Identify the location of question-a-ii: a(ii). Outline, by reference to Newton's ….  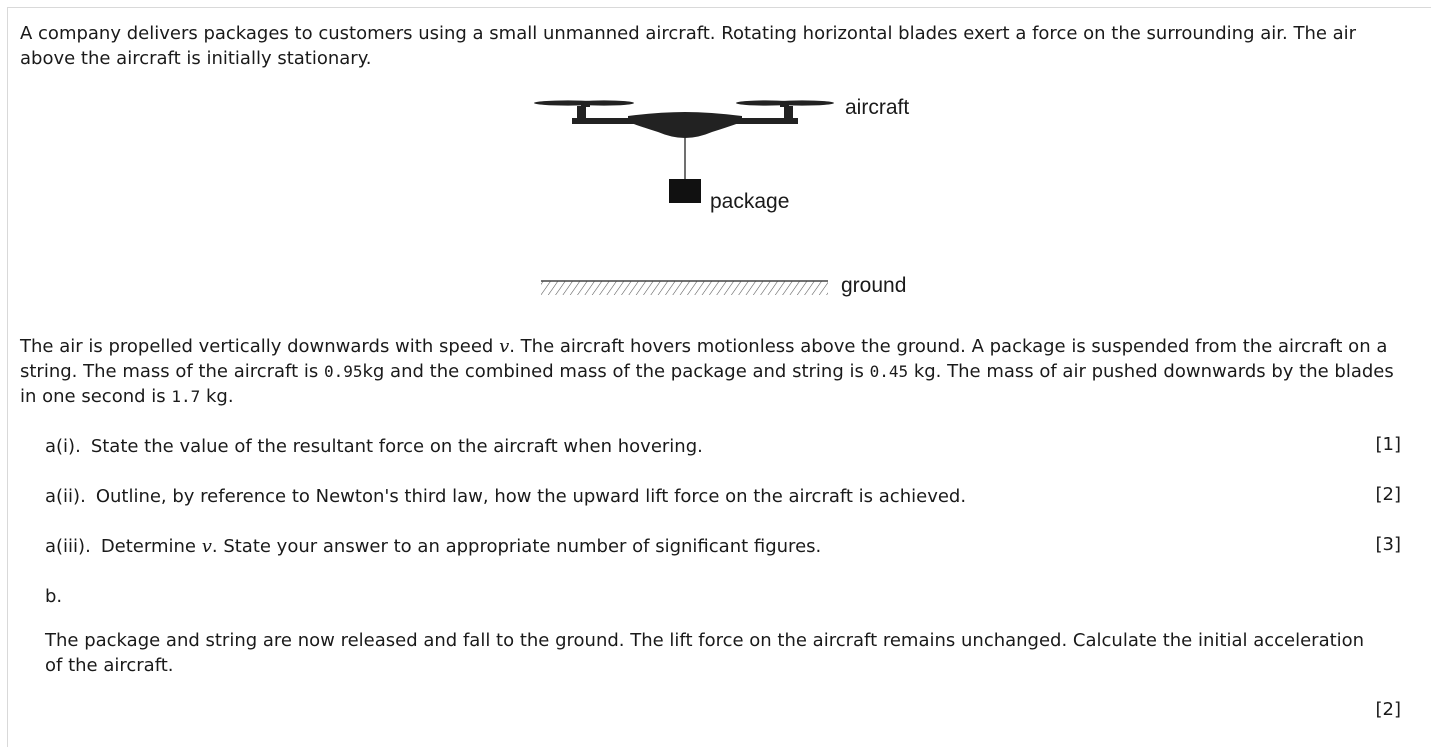
(725, 496).